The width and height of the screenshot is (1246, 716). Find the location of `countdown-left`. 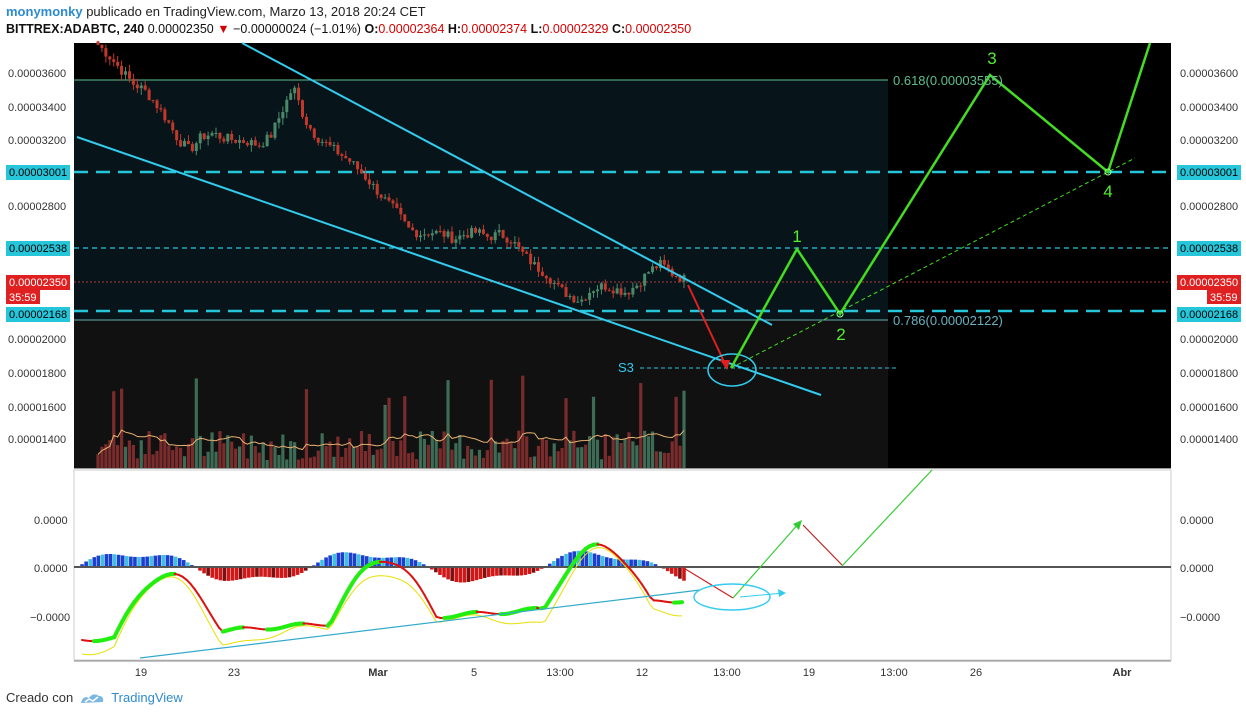

countdown-left is located at coordinates (23, 297).